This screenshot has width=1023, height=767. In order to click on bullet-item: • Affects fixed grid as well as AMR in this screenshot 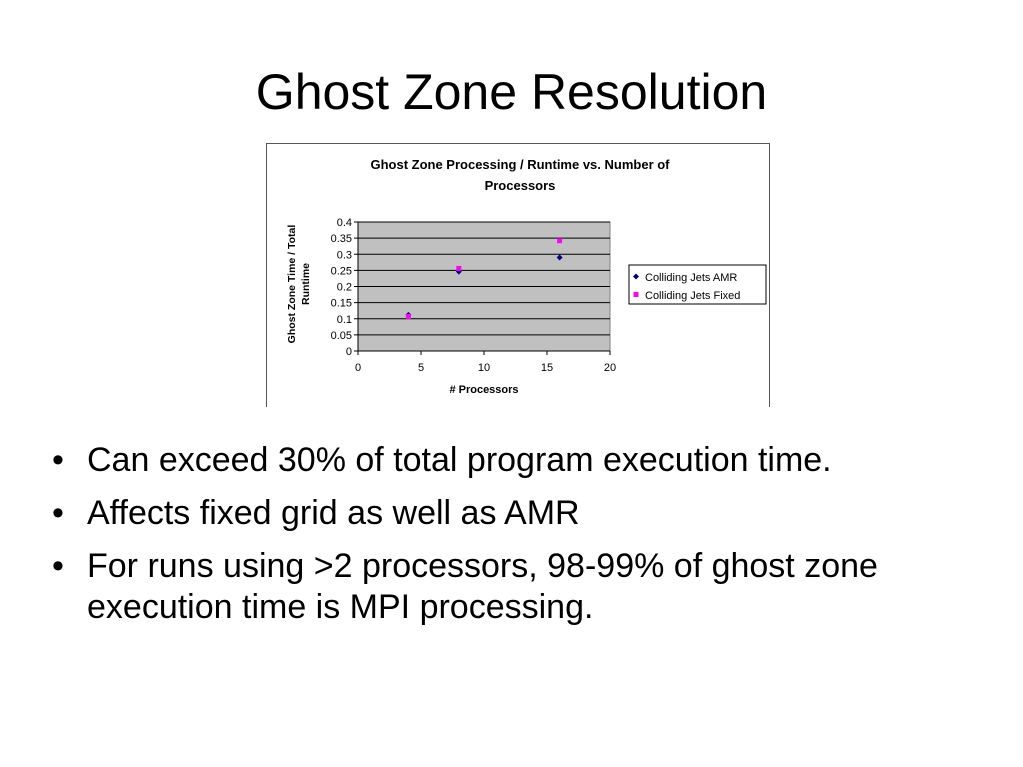, I will do `click(517, 513)`.